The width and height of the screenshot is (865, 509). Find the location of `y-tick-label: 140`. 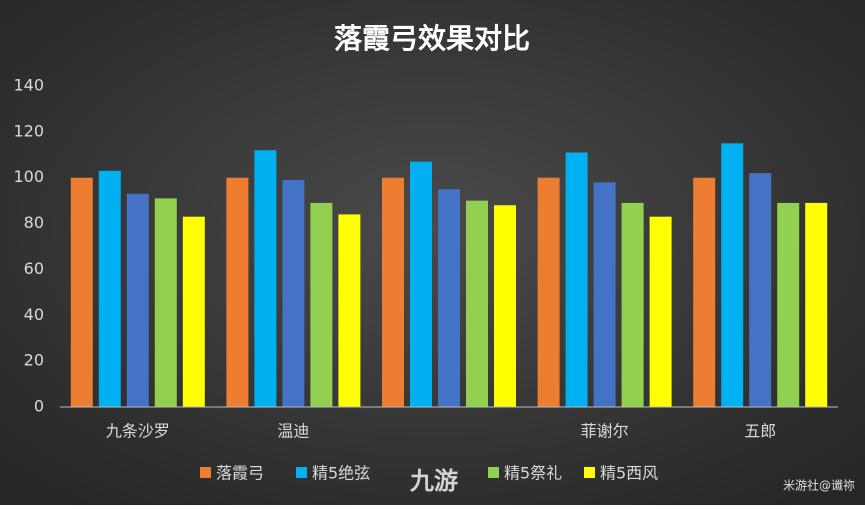

y-tick-label: 140 is located at coordinates (28, 85).